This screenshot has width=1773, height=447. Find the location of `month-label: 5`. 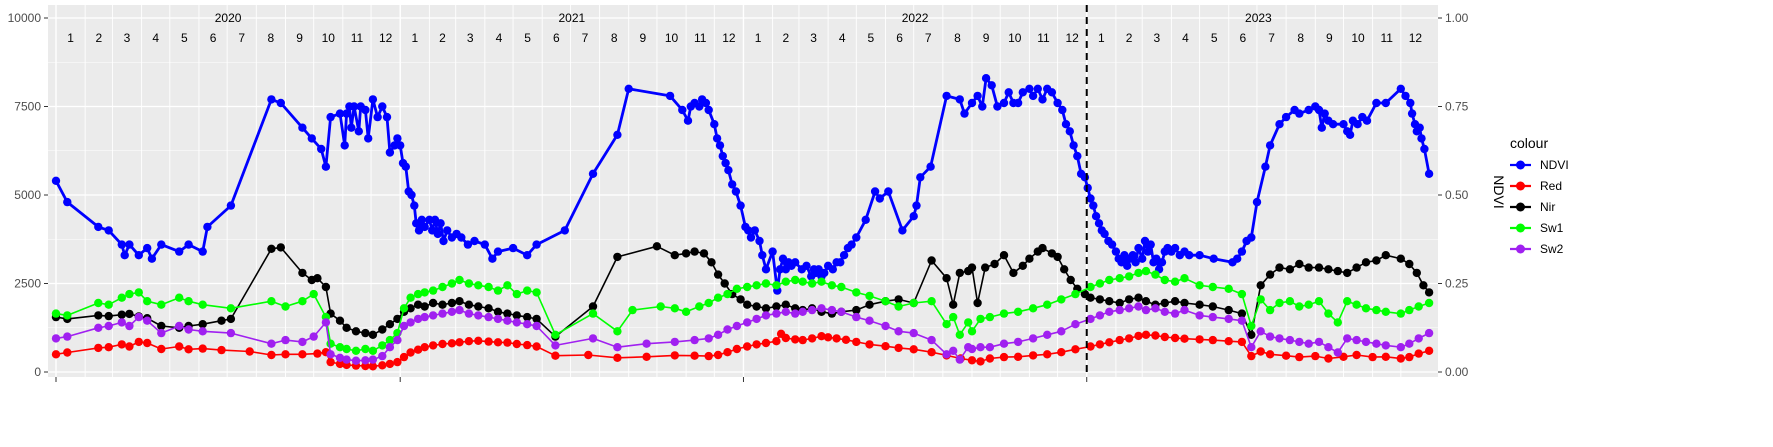

month-label: 5 is located at coordinates (527, 38).